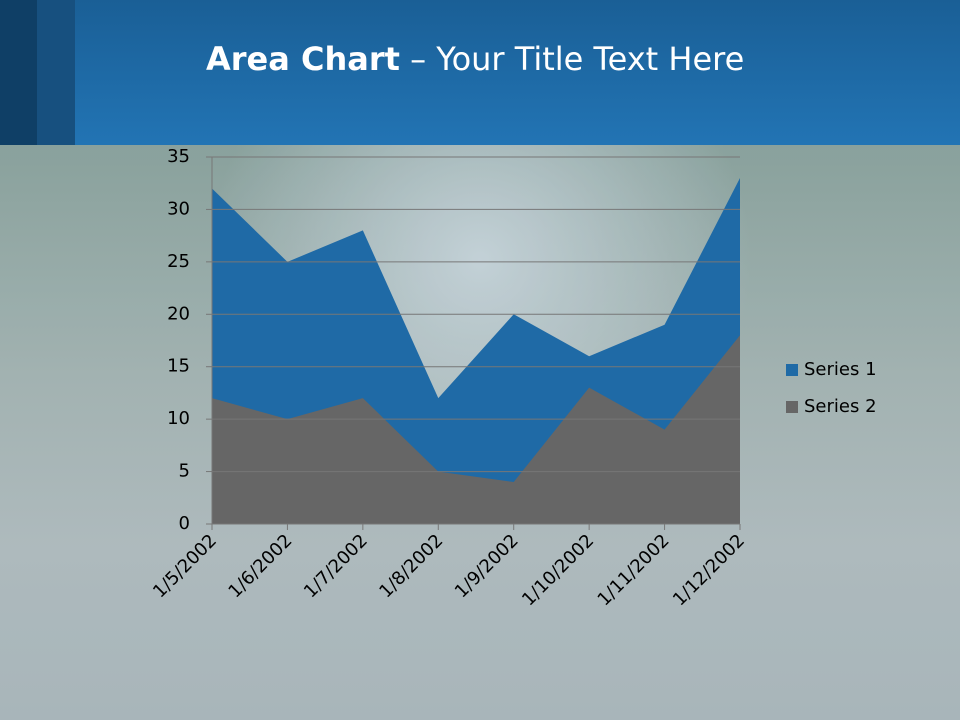 This screenshot has width=960, height=720. Describe the element at coordinates (178, 261) in the screenshot. I see `y-tick-label: 25` at that location.